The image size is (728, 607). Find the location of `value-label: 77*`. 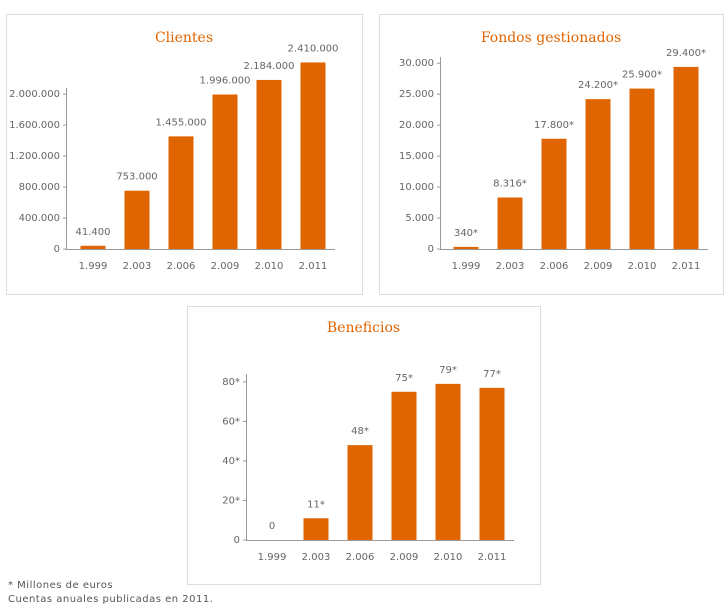

value-label: 77* is located at coordinates (492, 374).